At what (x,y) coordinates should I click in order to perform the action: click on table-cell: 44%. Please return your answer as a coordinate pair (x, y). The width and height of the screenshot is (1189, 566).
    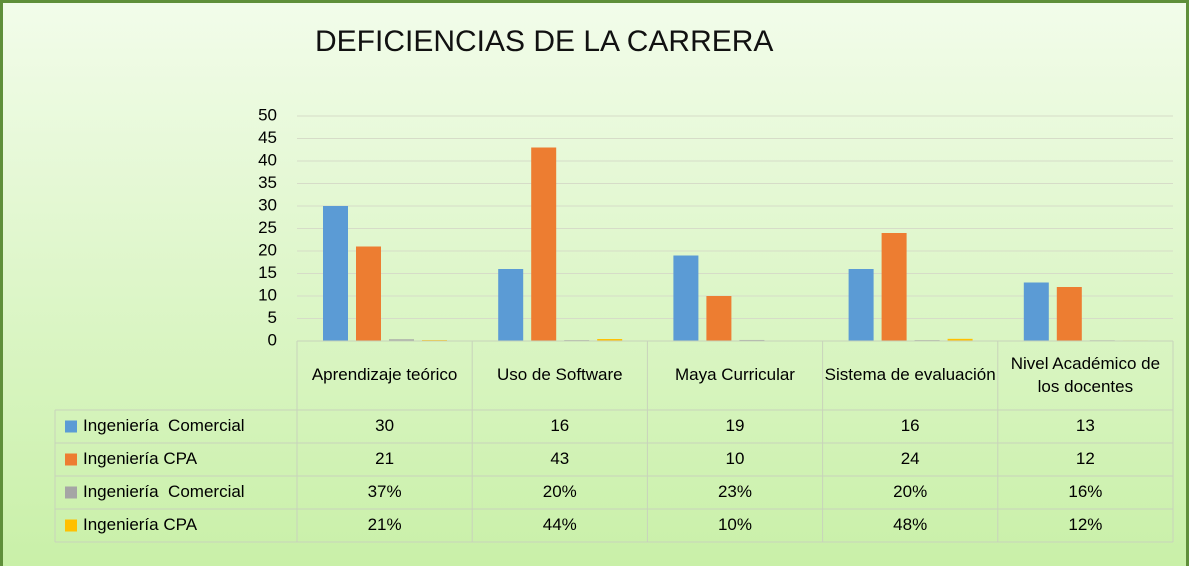
    Looking at the image, I should click on (559, 525).